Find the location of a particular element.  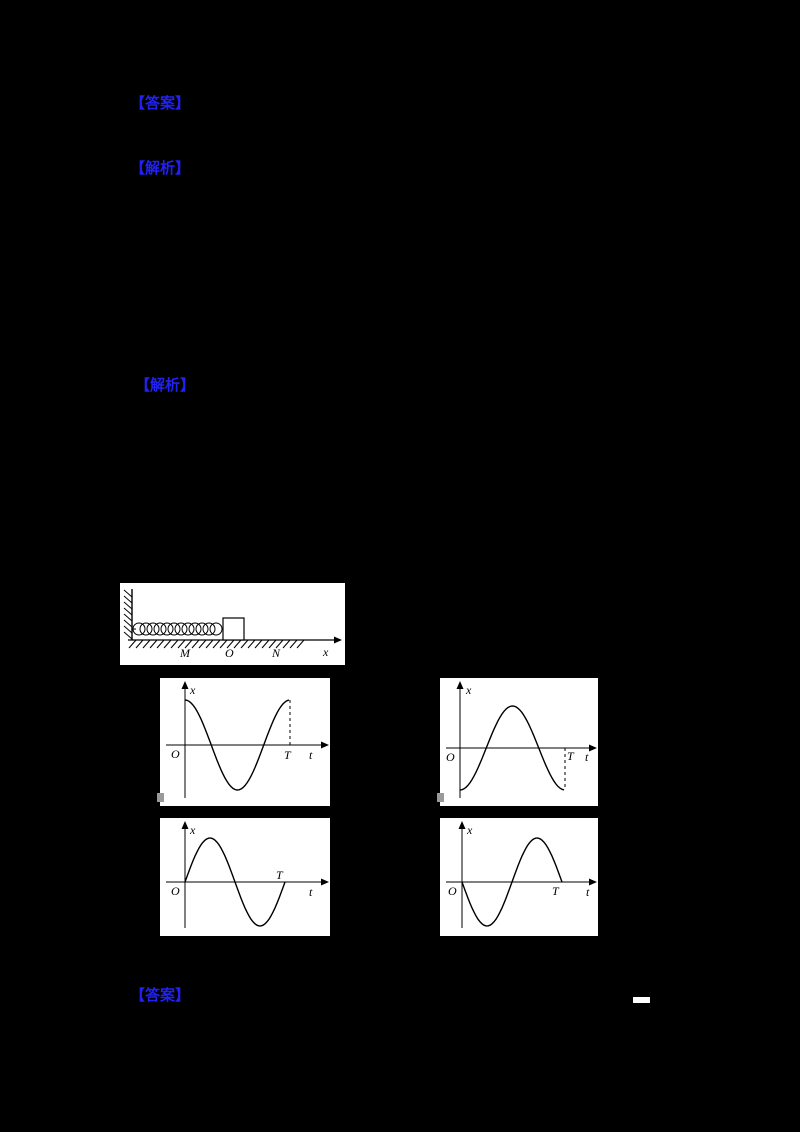

blue-tag-3: 【解析】 is located at coordinates (165, 385).